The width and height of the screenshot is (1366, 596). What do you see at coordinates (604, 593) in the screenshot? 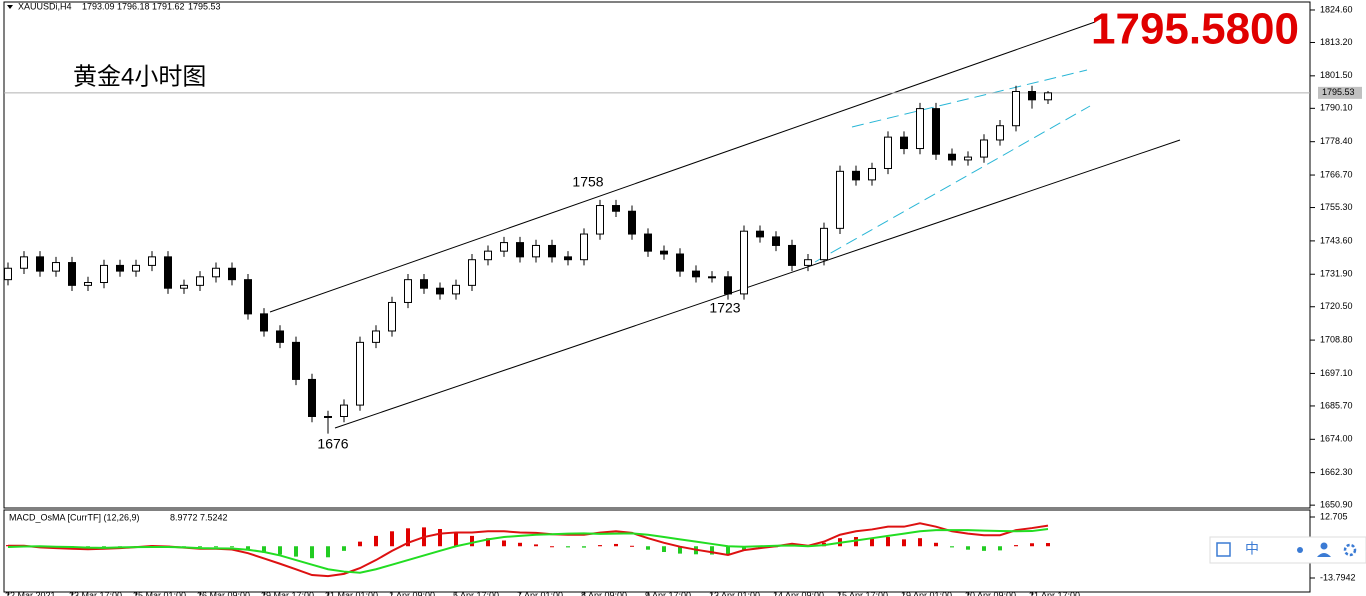
I see `x-tick-label: 8 Apr 09:00` at bounding box center [604, 593].